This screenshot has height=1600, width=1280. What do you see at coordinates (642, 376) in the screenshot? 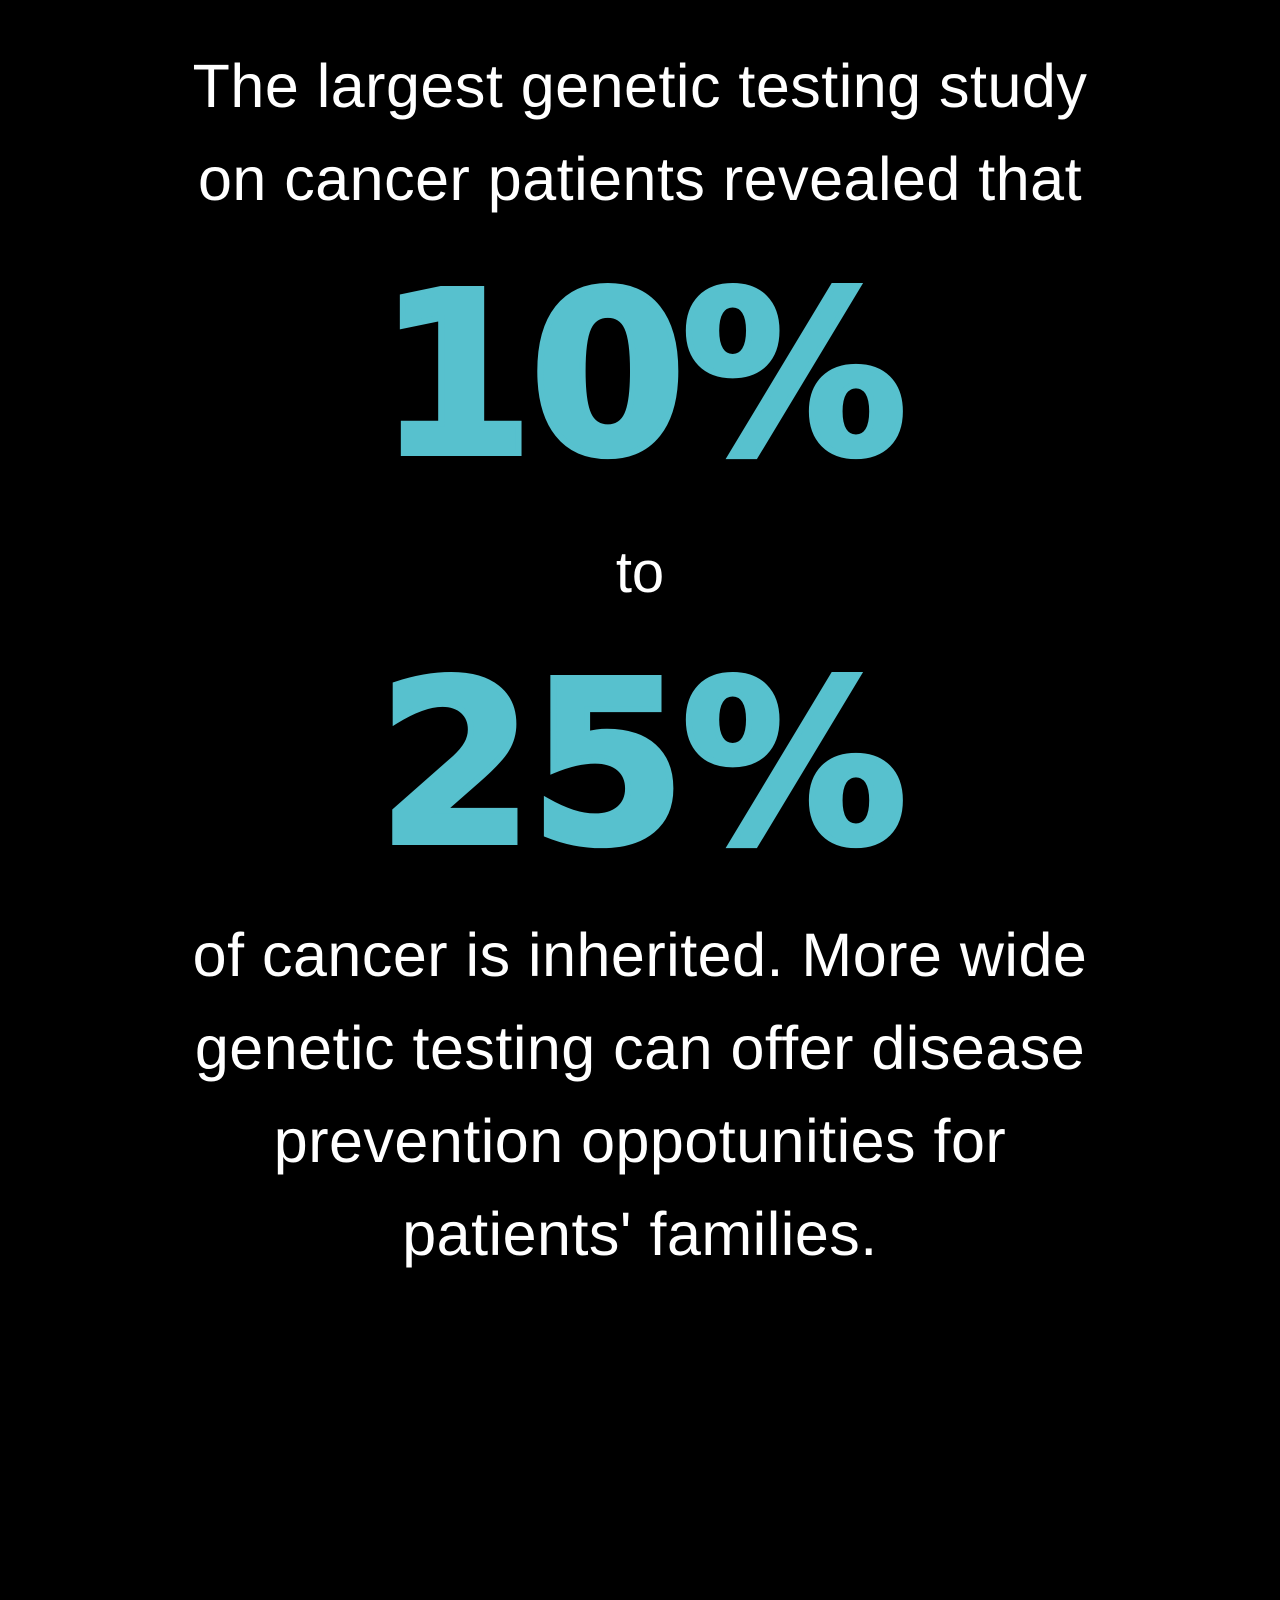
I see `stat-low-percentage: 10%` at bounding box center [642, 376].